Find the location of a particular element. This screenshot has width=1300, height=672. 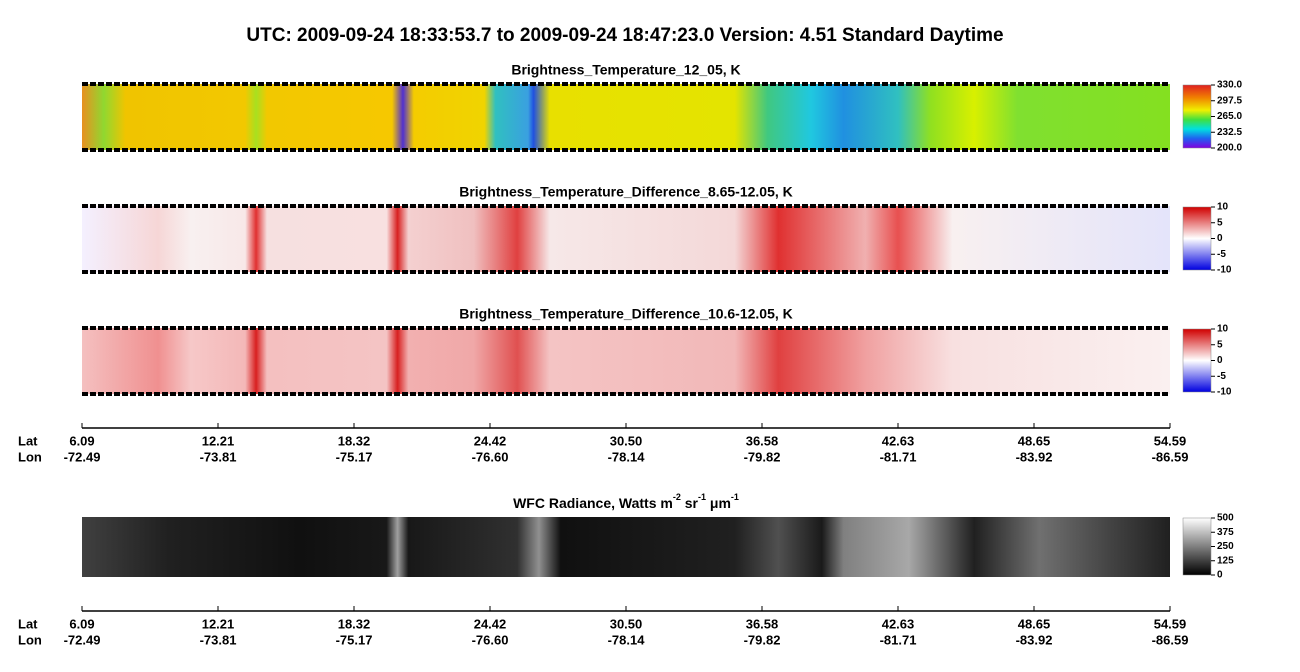

colorbar-label: 232.5 is located at coordinates (1229, 132).